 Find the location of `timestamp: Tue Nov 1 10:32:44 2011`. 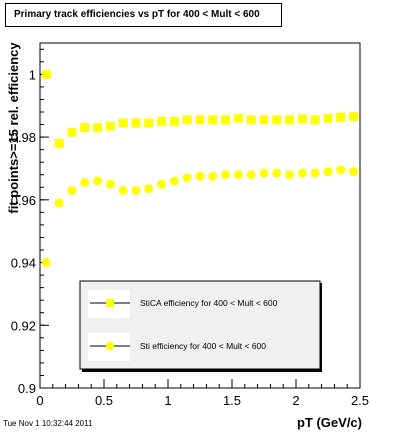

timestamp: Tue Nov 1 10:32:44 2011 is located at coordinates (48, 423).